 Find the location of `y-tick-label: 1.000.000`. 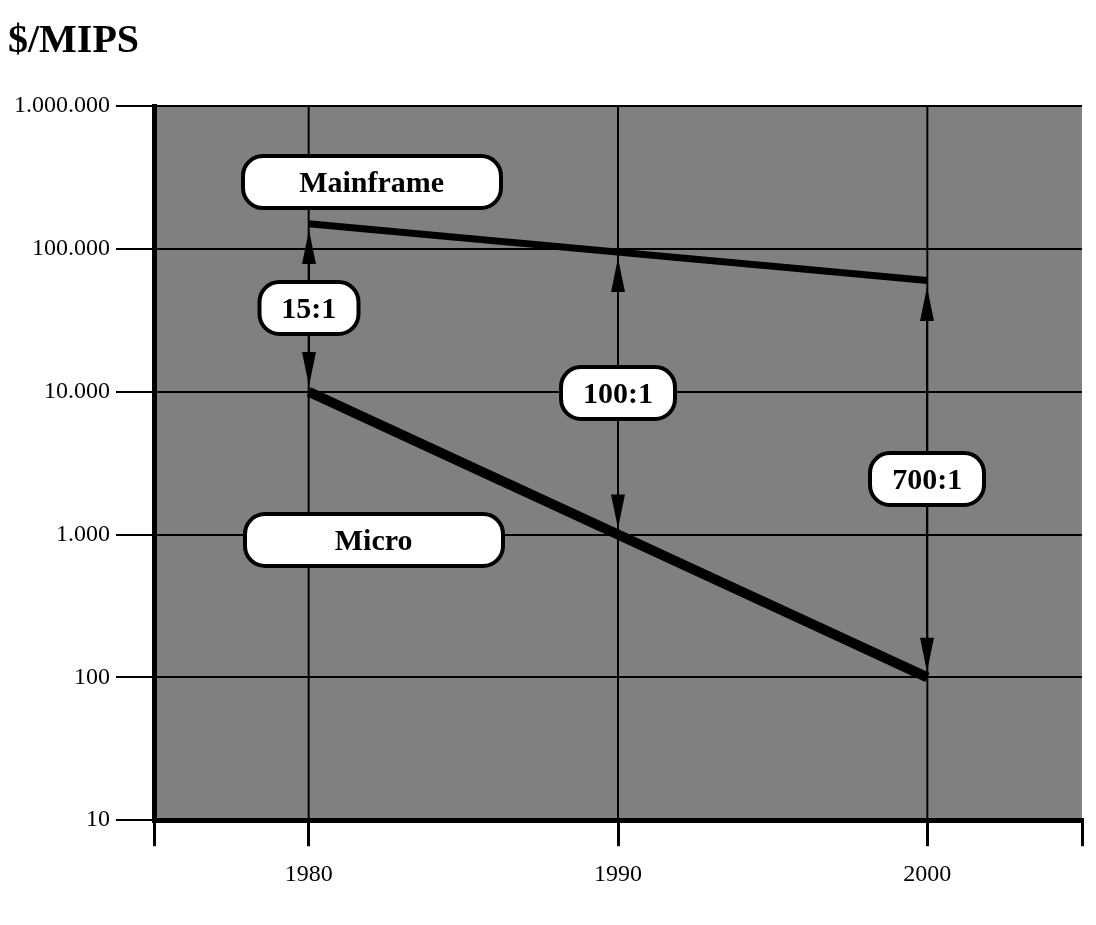

y-tick-label: 1.000.000 is located at coordinates (62, 104).